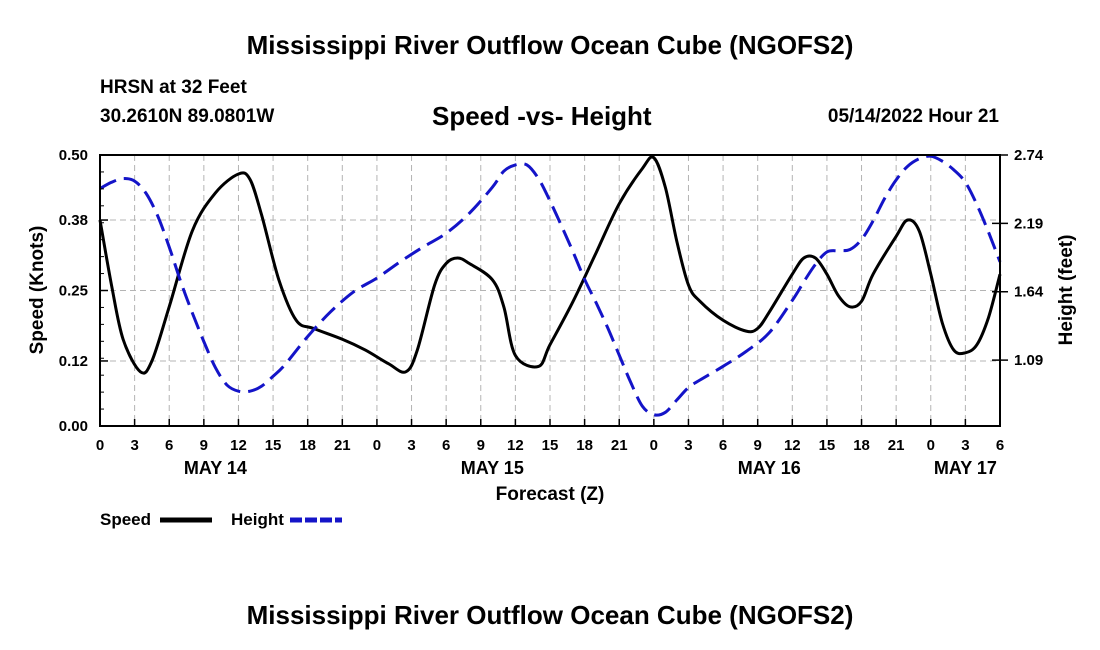 Image resolution: width=1100 pixels, height=650 pixels. Describe the element at coordinates (215, 468) in the screenshot. I see `day-label: MAY 14` at that location.